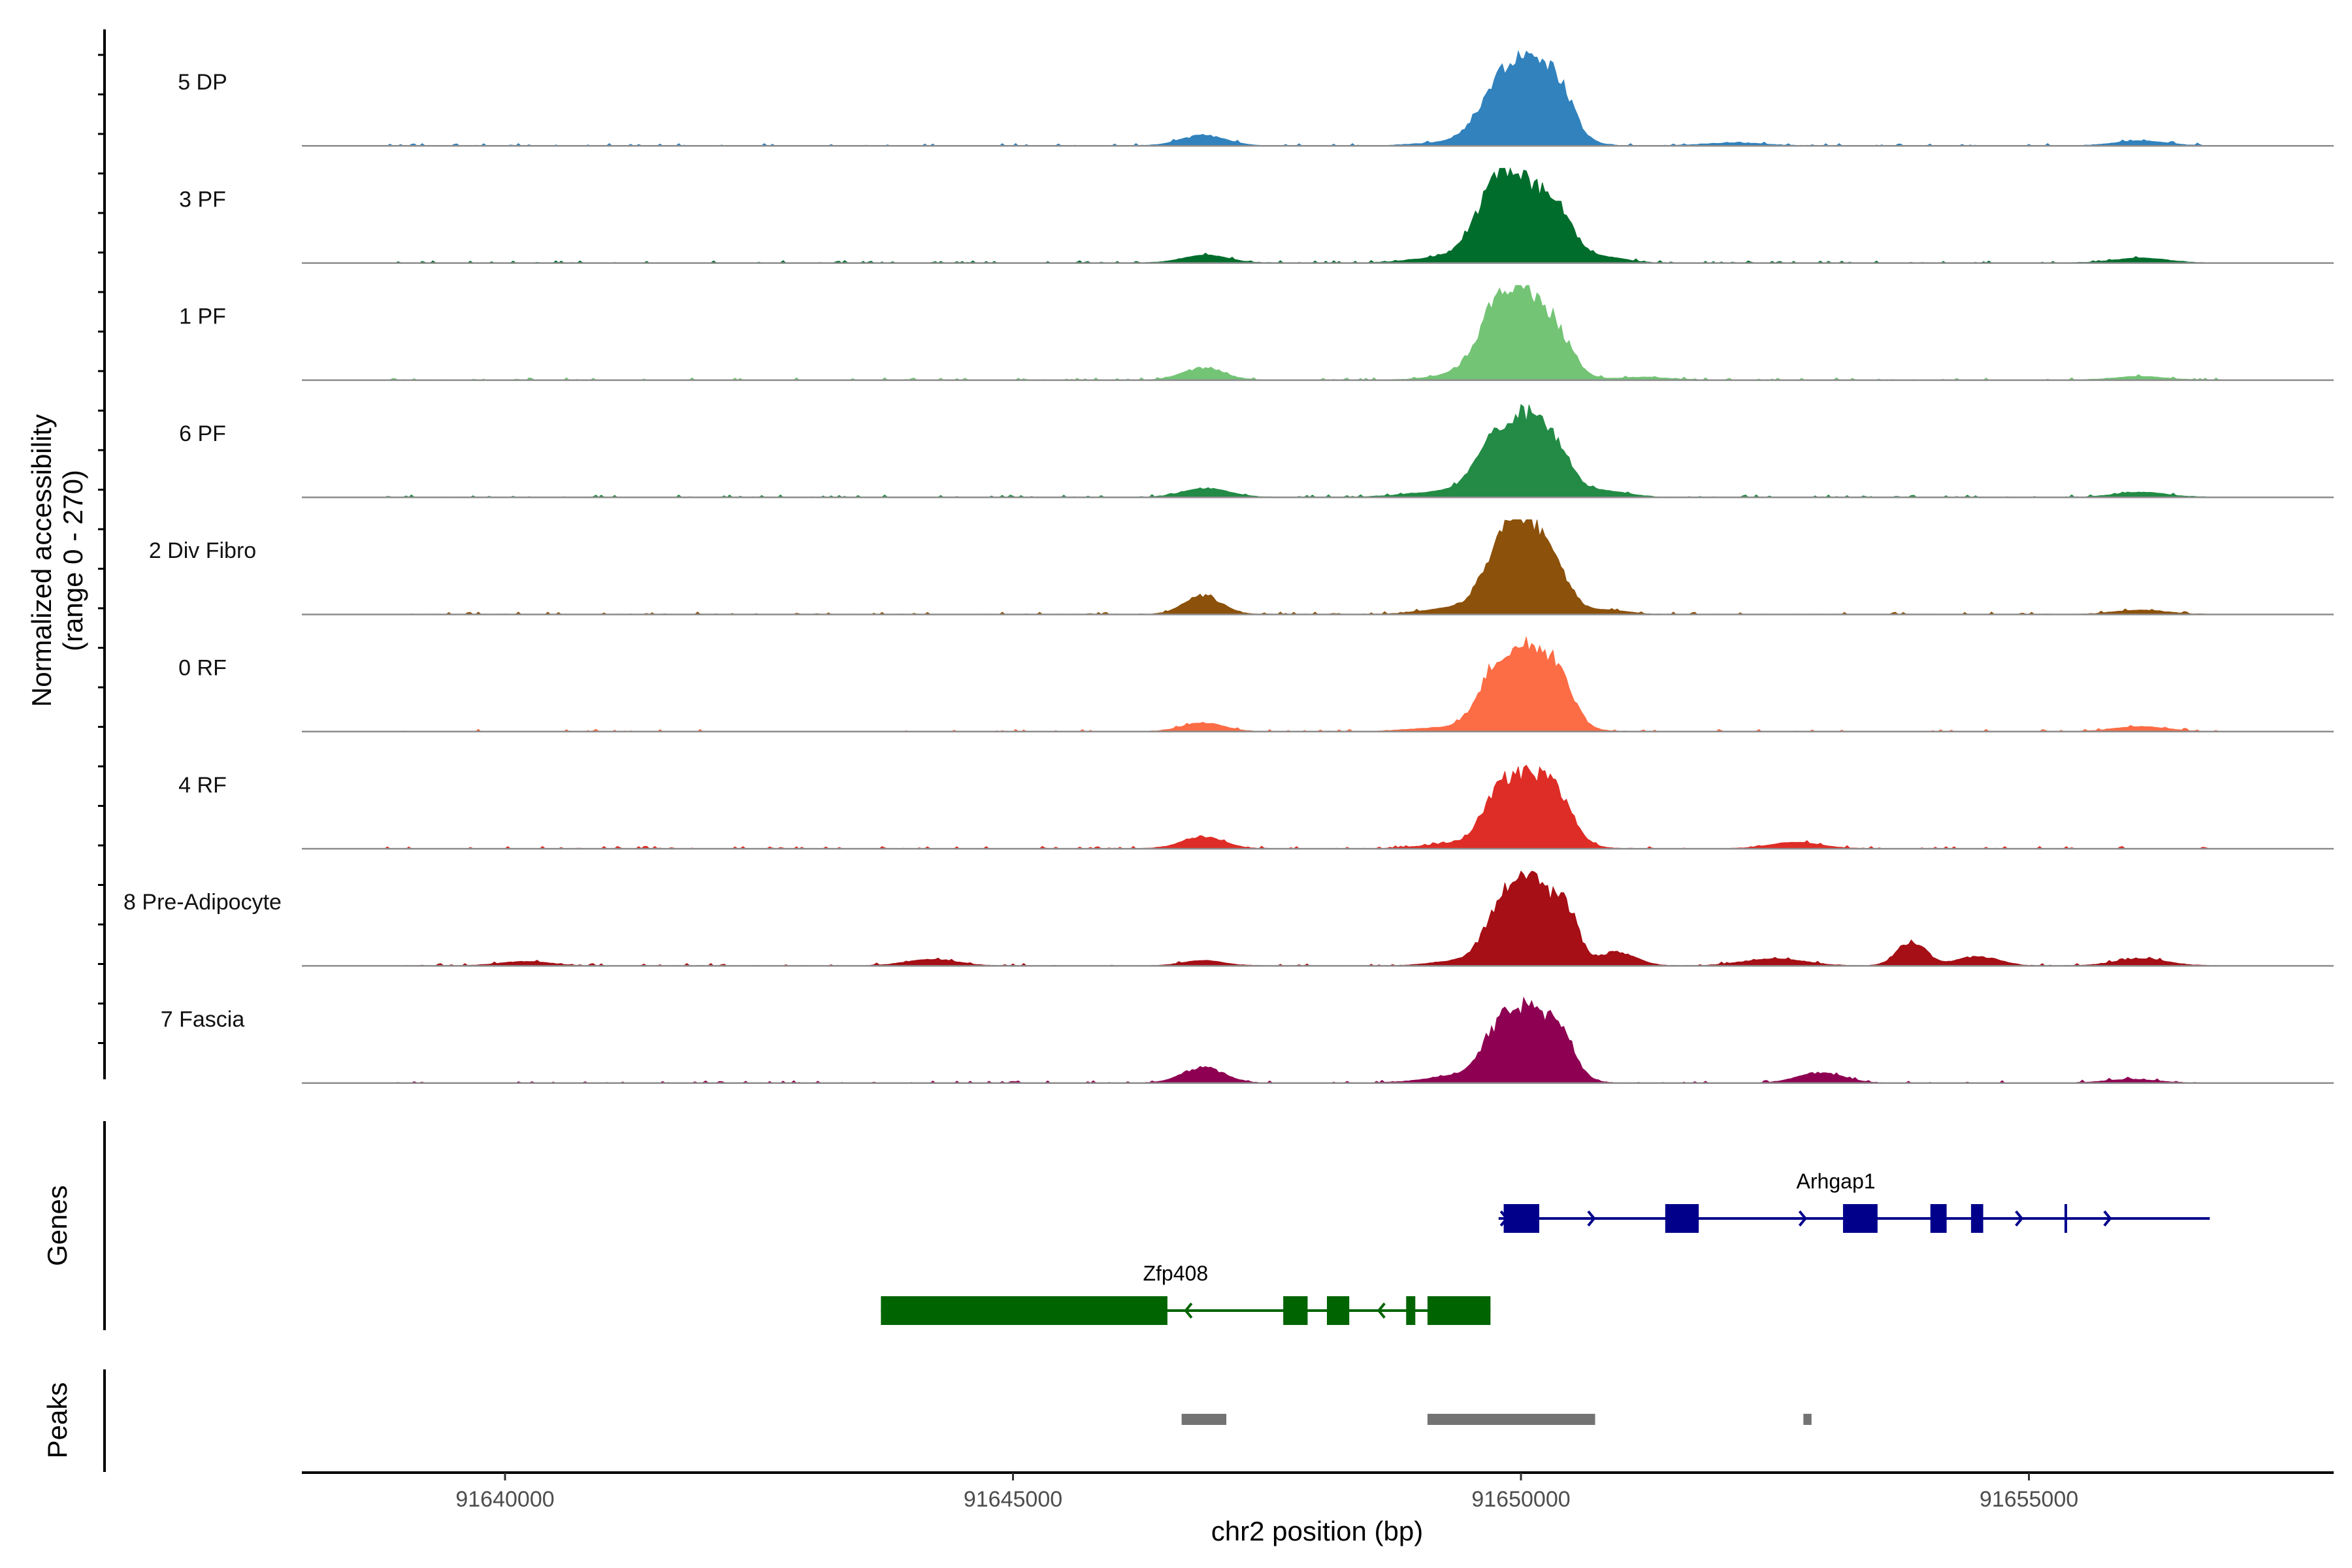  I want to click on gene-zfp408: Zfp408, so click(1186, 1293).